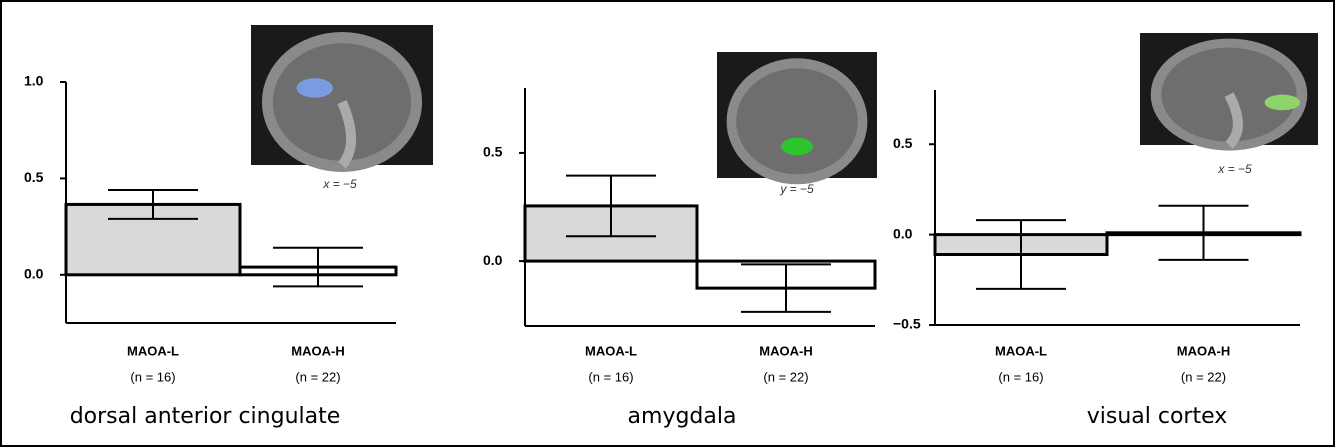 The height and width of the screenshot is (447, 1335). What do you see at coordinates (907, 324) in the screenshot?
I see `y-tick-label: −0.5` at bounding box center [907, 324].